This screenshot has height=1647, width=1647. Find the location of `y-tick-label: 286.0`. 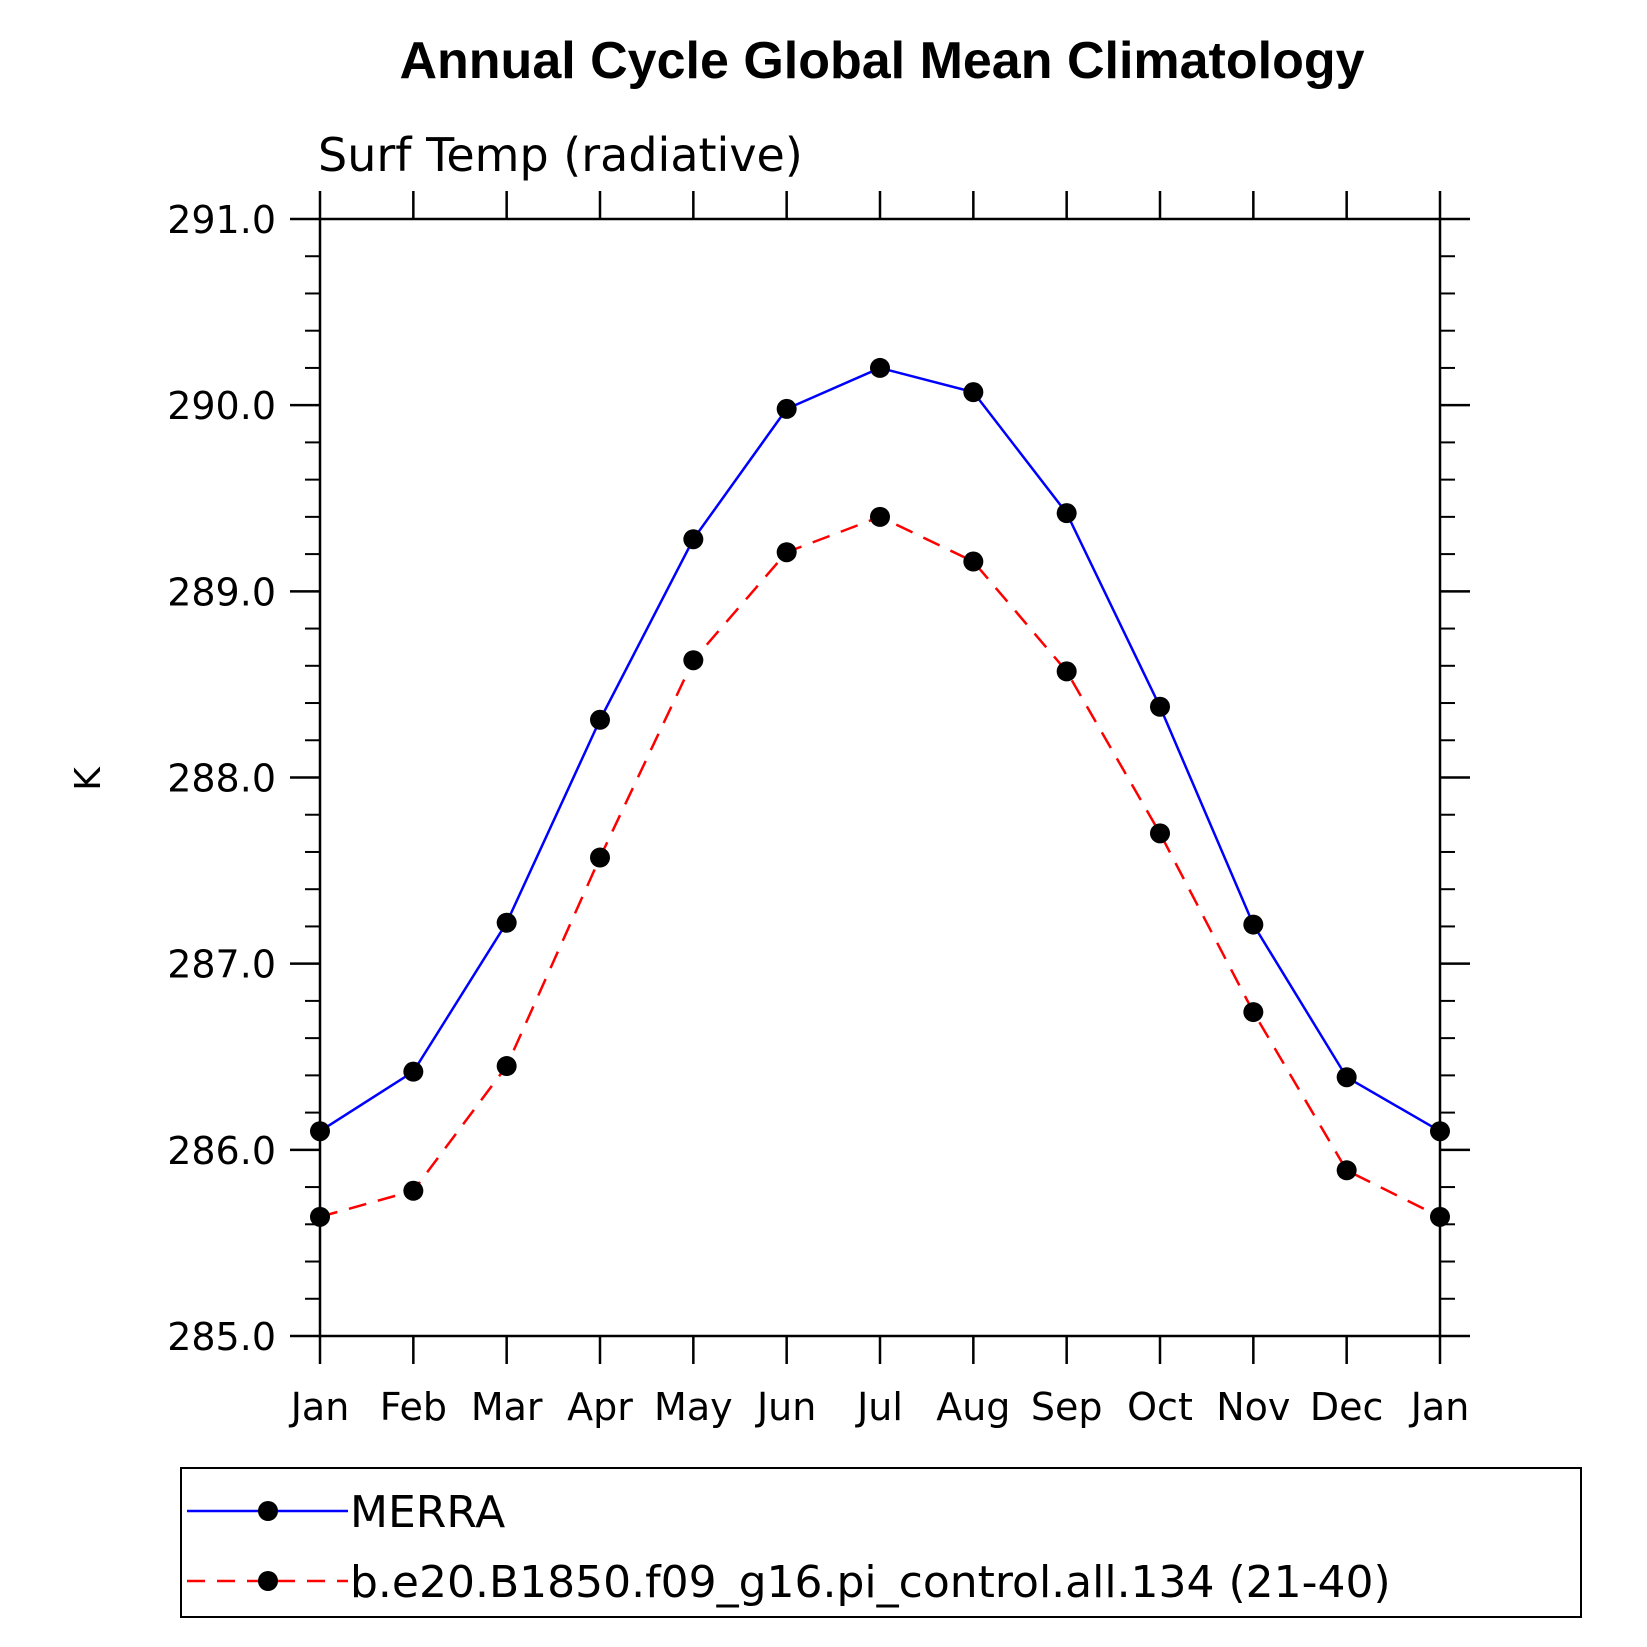

y-tick-label: 286.0 is located at coordinates (221, 1151).